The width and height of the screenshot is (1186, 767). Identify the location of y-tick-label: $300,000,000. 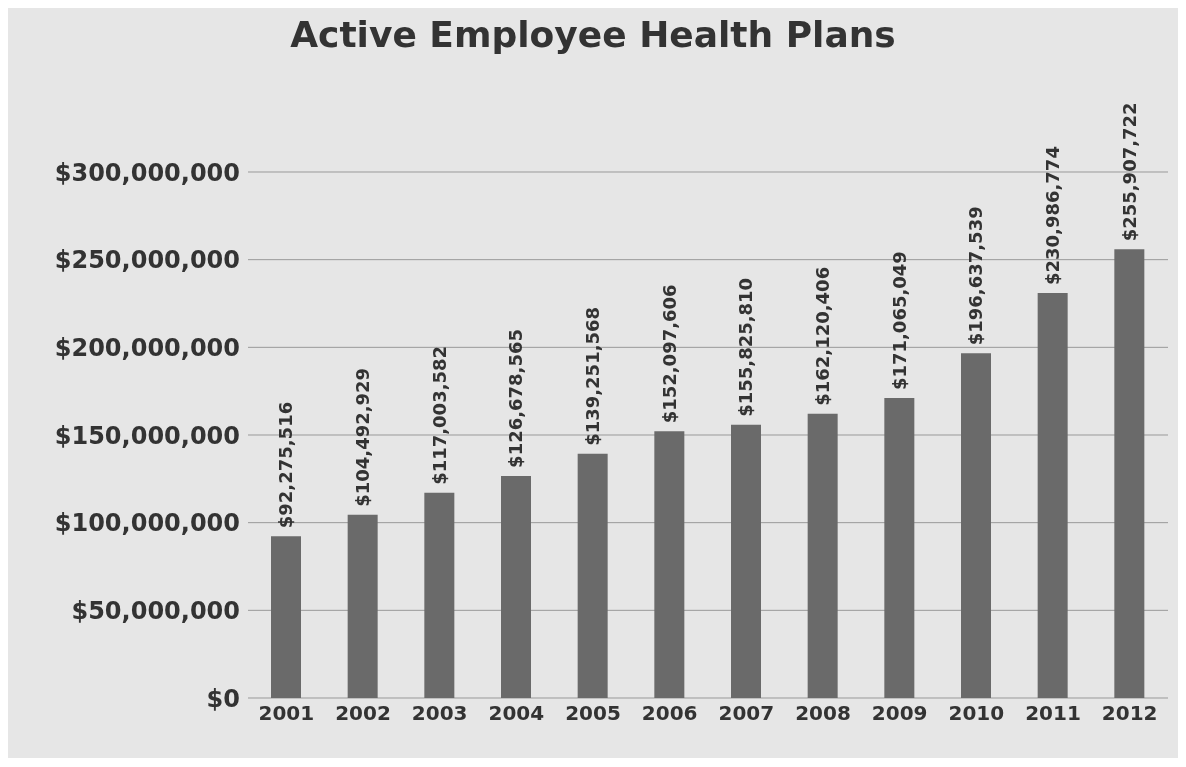
(147, 172).